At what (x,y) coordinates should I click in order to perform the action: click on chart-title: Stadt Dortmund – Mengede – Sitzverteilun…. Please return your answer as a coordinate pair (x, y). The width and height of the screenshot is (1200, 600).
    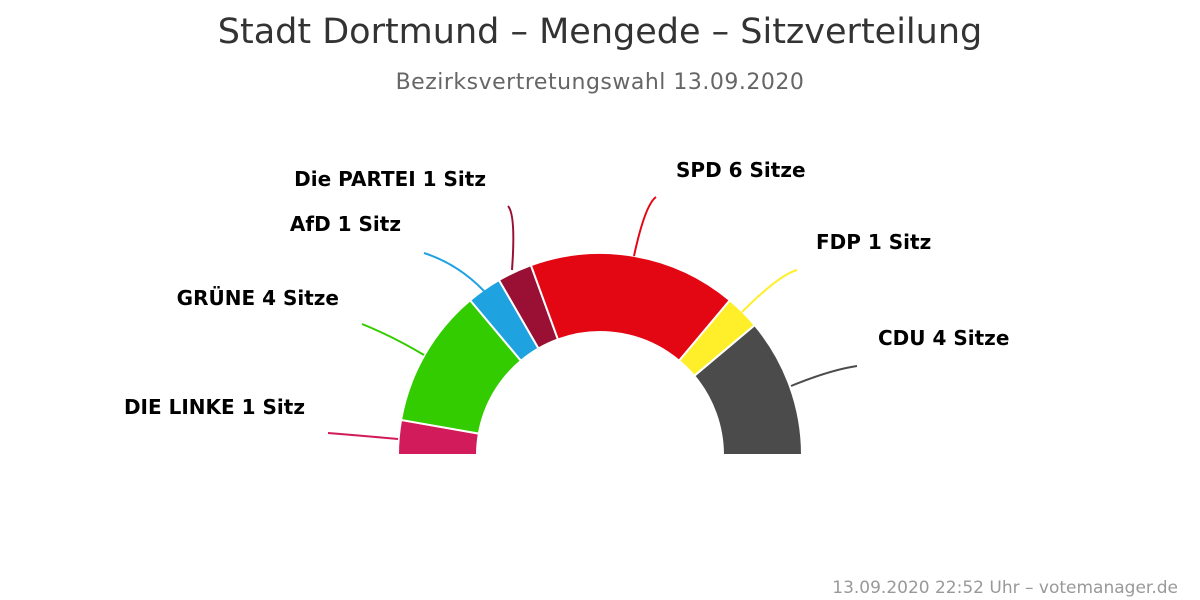
    Looking at the image, I should click on (600, 32).